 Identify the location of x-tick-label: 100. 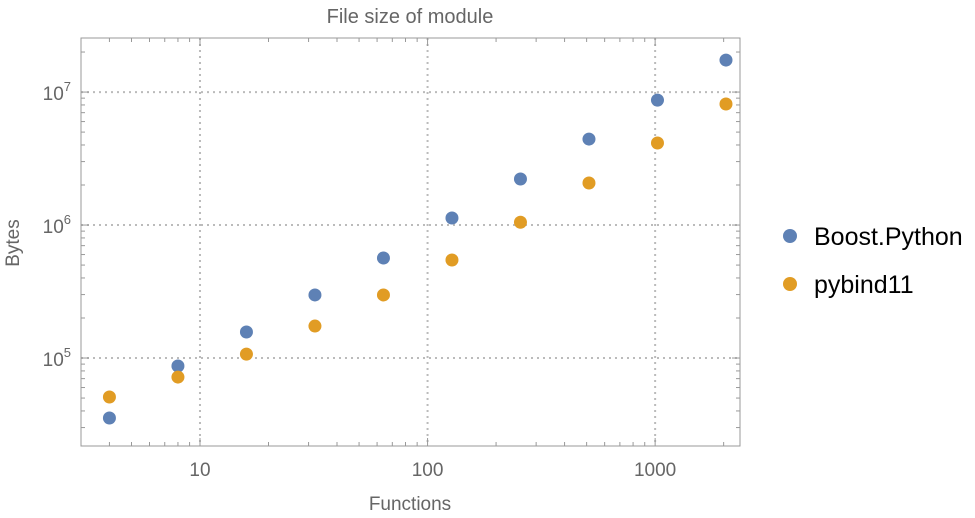
(428, 470).